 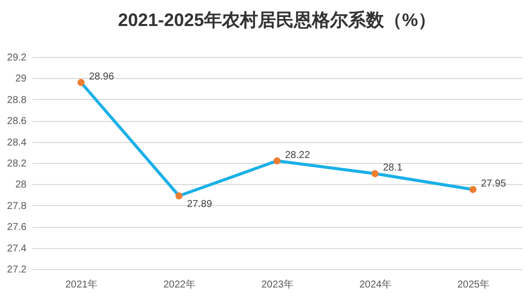 I want to click on y-tick-label: 29.2, so click(x=17, y=58).